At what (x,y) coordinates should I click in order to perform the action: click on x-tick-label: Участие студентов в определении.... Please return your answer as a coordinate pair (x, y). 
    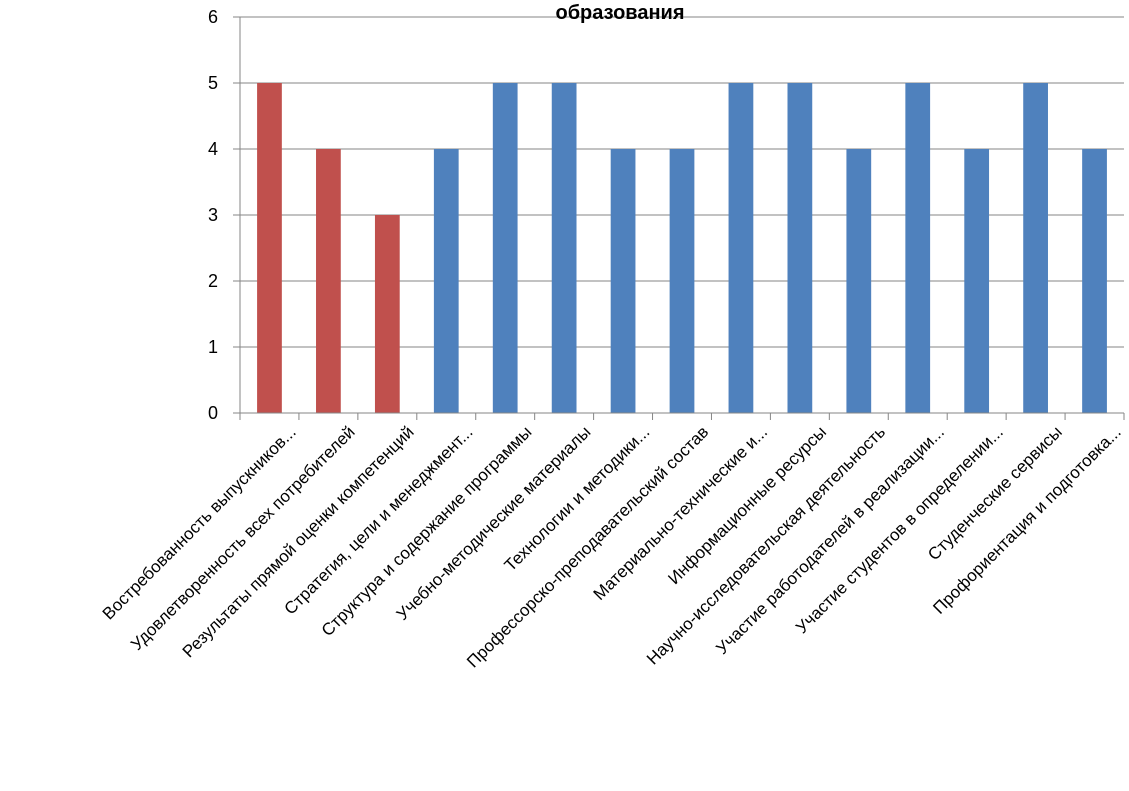
    Looking at the image, I should click on (899, 529).